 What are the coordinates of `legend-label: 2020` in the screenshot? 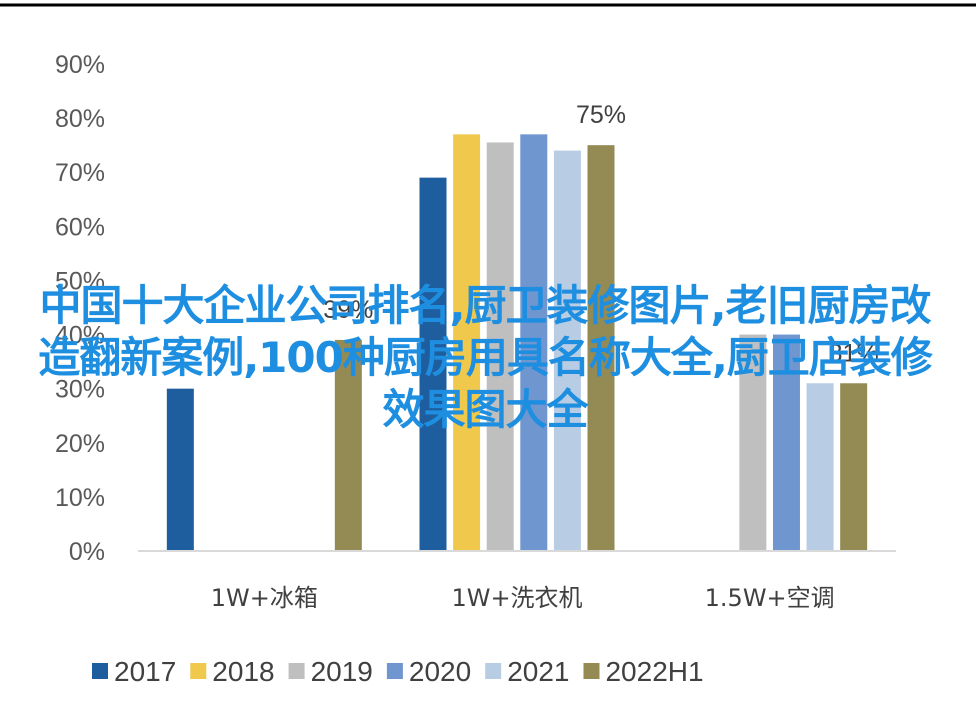 It's located at (440, 671).